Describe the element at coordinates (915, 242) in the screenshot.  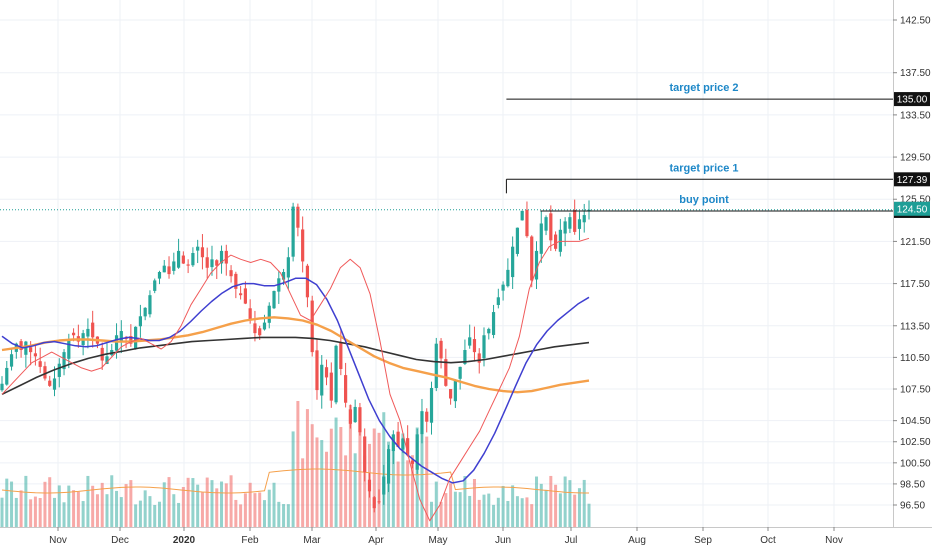
I see `y-tick-label: 121.50` at that location.